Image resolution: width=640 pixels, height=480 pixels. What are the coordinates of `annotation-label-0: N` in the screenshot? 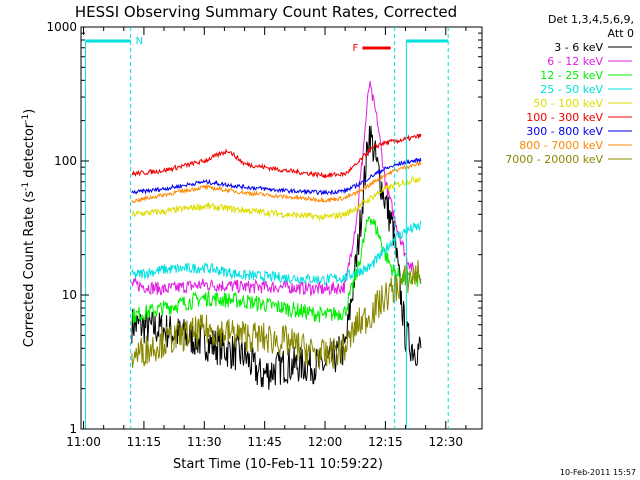 It's located at (139, 41).